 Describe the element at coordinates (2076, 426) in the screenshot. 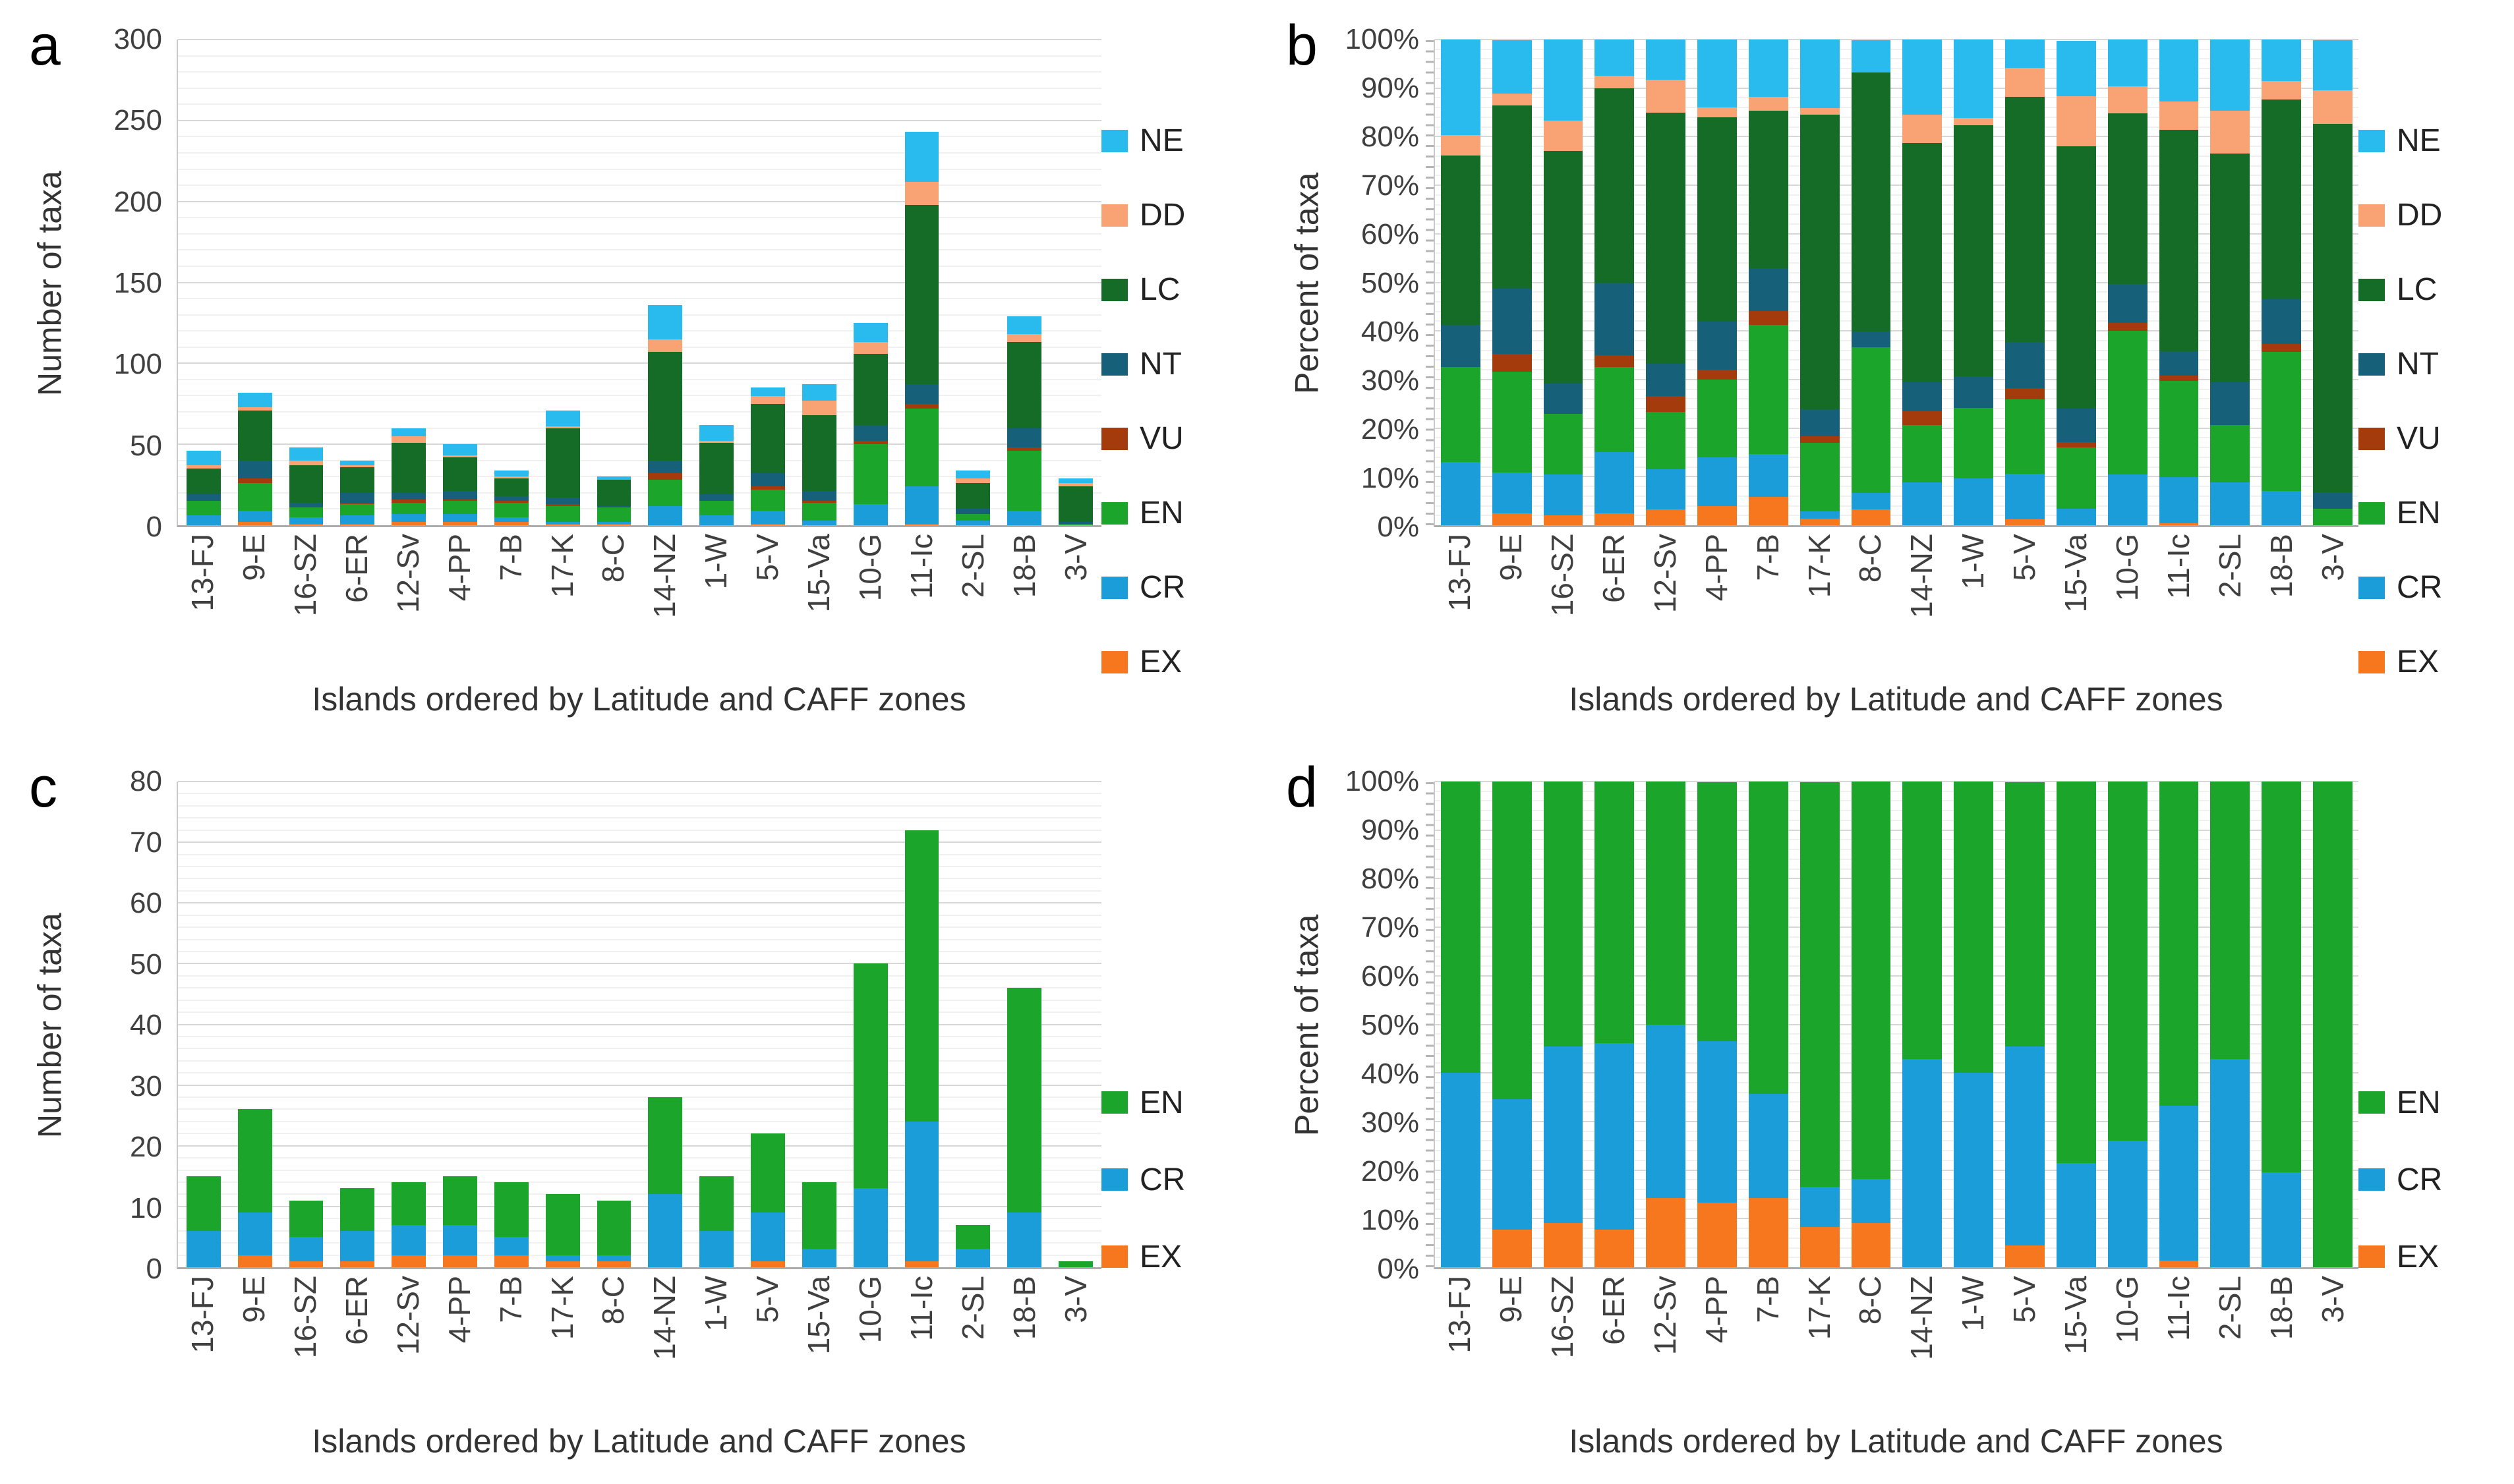

I see `bar-segment-NT` at that location.